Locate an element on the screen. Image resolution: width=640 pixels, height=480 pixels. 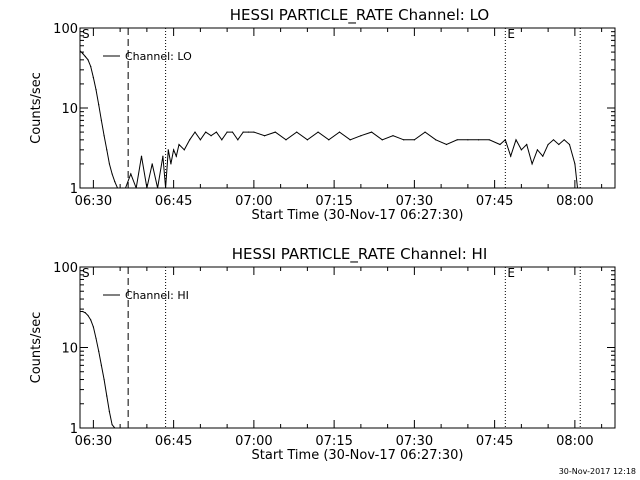
footer-timestamp: 30-Nov-2017 12:18 is located at coordinates (597, 471).